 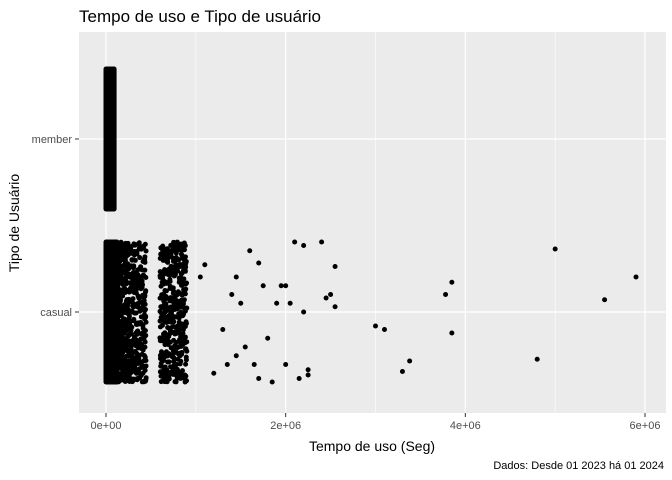 I want to click on y-axis-ticks: casual member, so click(x=55, y=226).